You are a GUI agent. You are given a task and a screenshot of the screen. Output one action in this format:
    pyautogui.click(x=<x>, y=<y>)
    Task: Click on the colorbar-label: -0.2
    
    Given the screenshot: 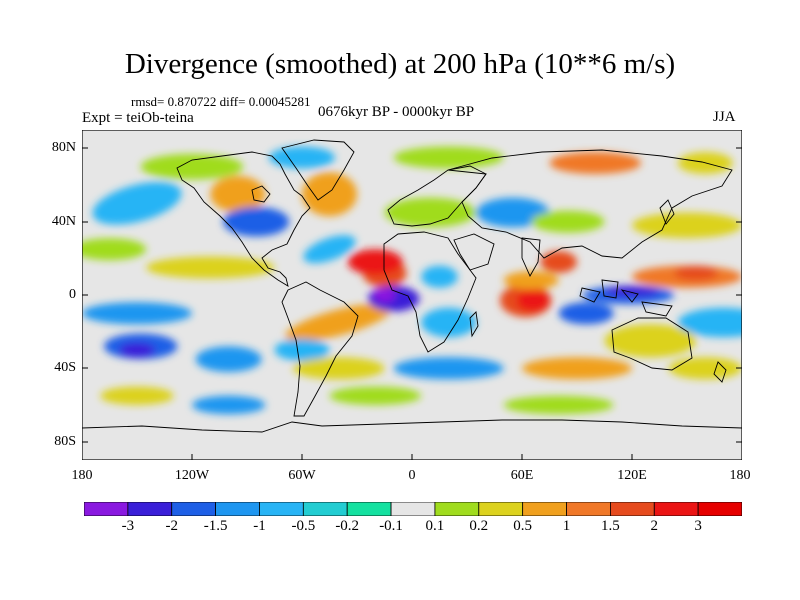 What is the action you would take?
    pyautogui.click(x=347, y=526)
    